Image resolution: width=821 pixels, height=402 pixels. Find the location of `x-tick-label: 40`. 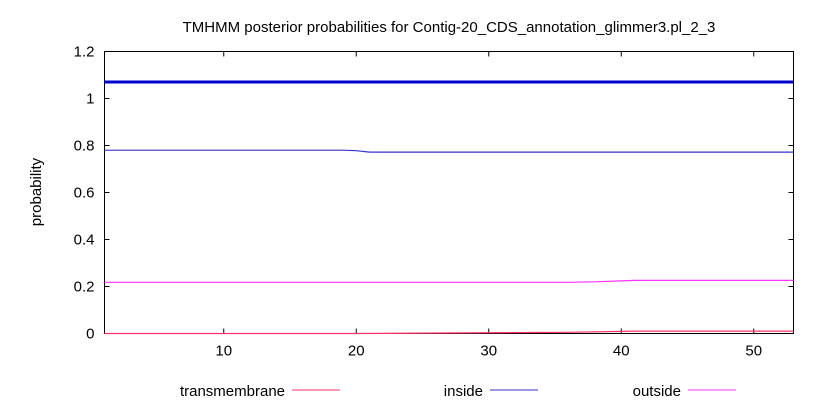

x-tick-label: 40 is located at coordinates (621, 351).